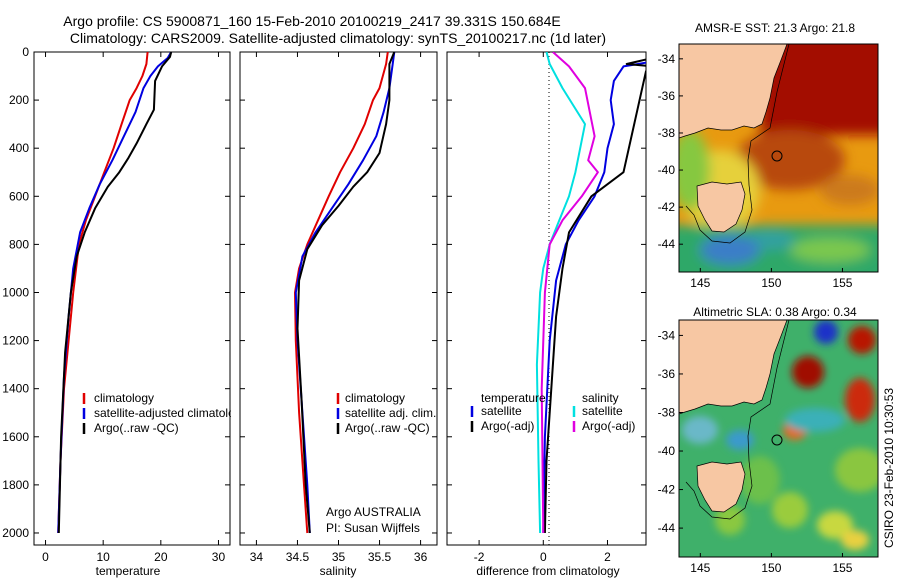  I want to click on sst-map-title: AMSR-E SST: 21.3 Argo: 21.8, so click(775, 28).